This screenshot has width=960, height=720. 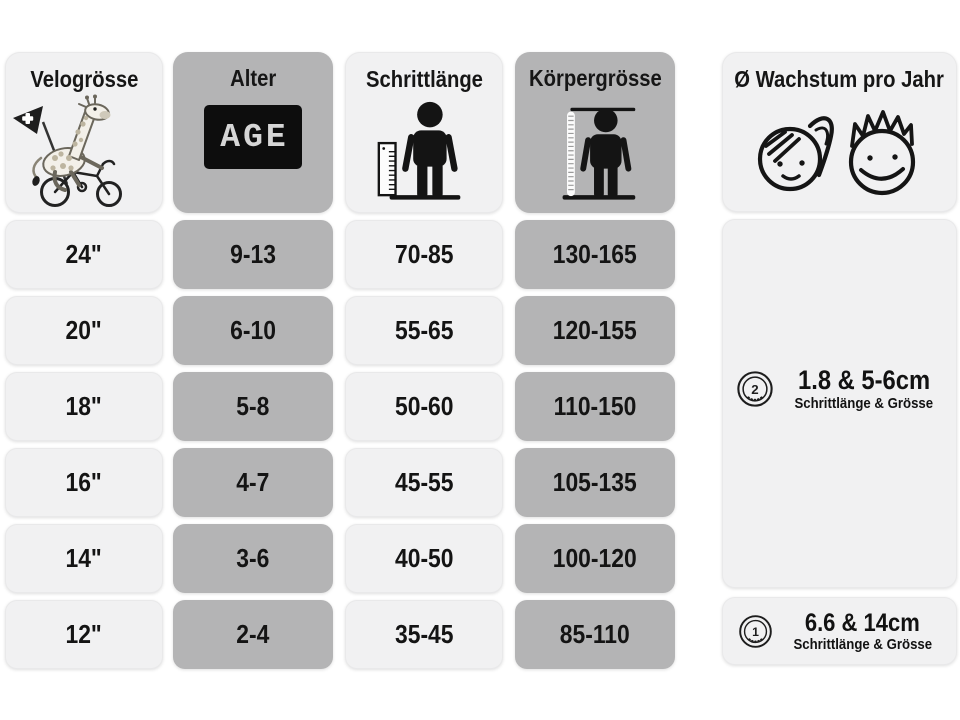 I want to click on column-header-koerpergroesse: Körpergrösse, so click(x=595, y=132).